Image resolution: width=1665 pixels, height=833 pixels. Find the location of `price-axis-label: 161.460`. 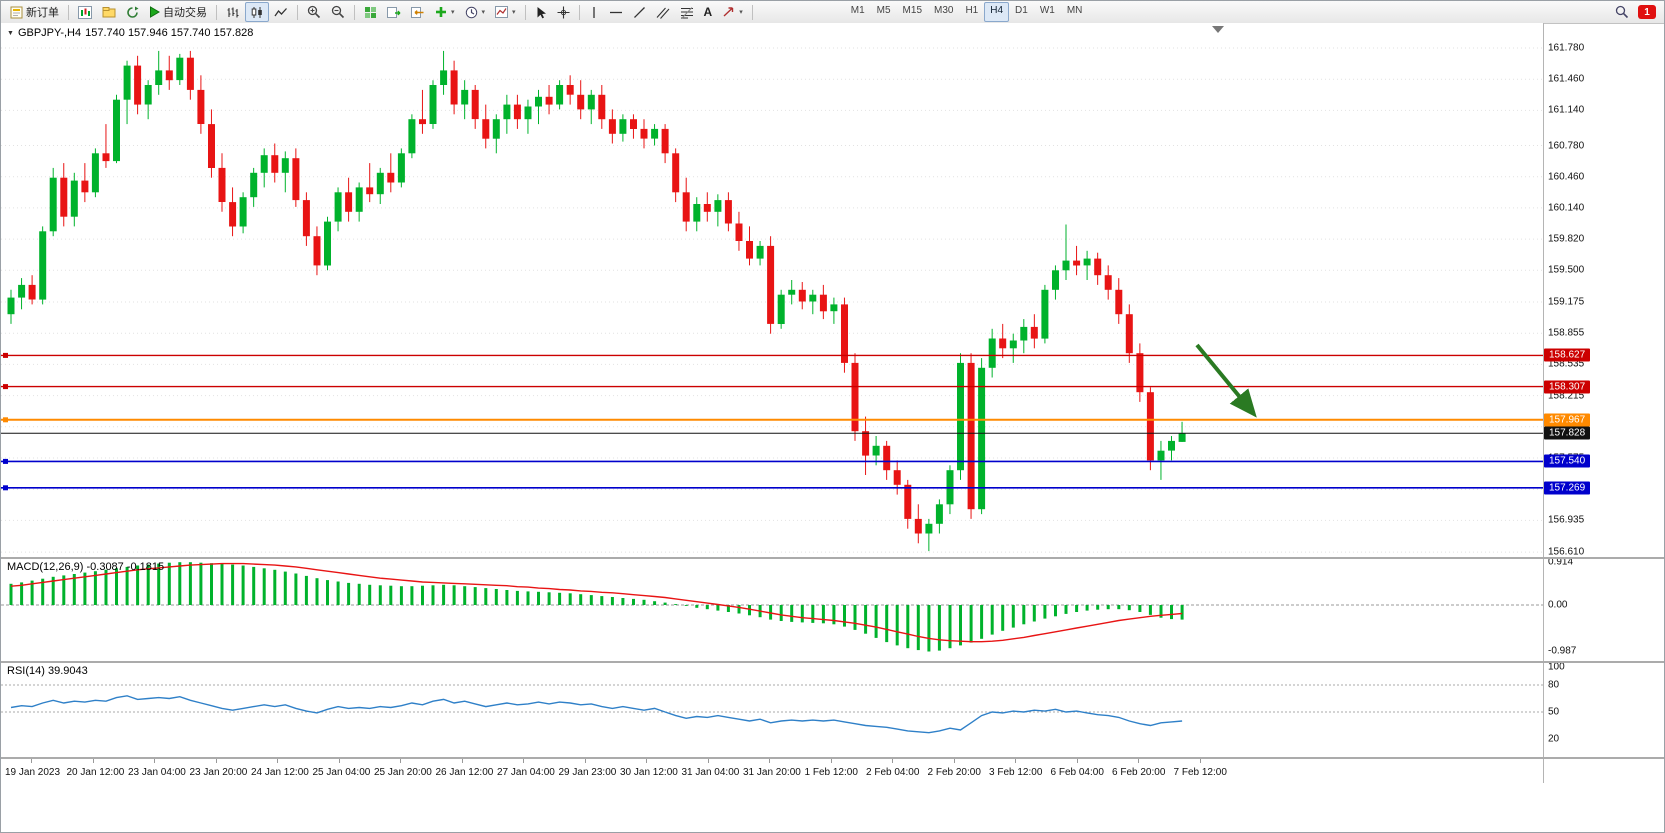

price-axis-label: 161.460 is located at coordinates (1566, 79).